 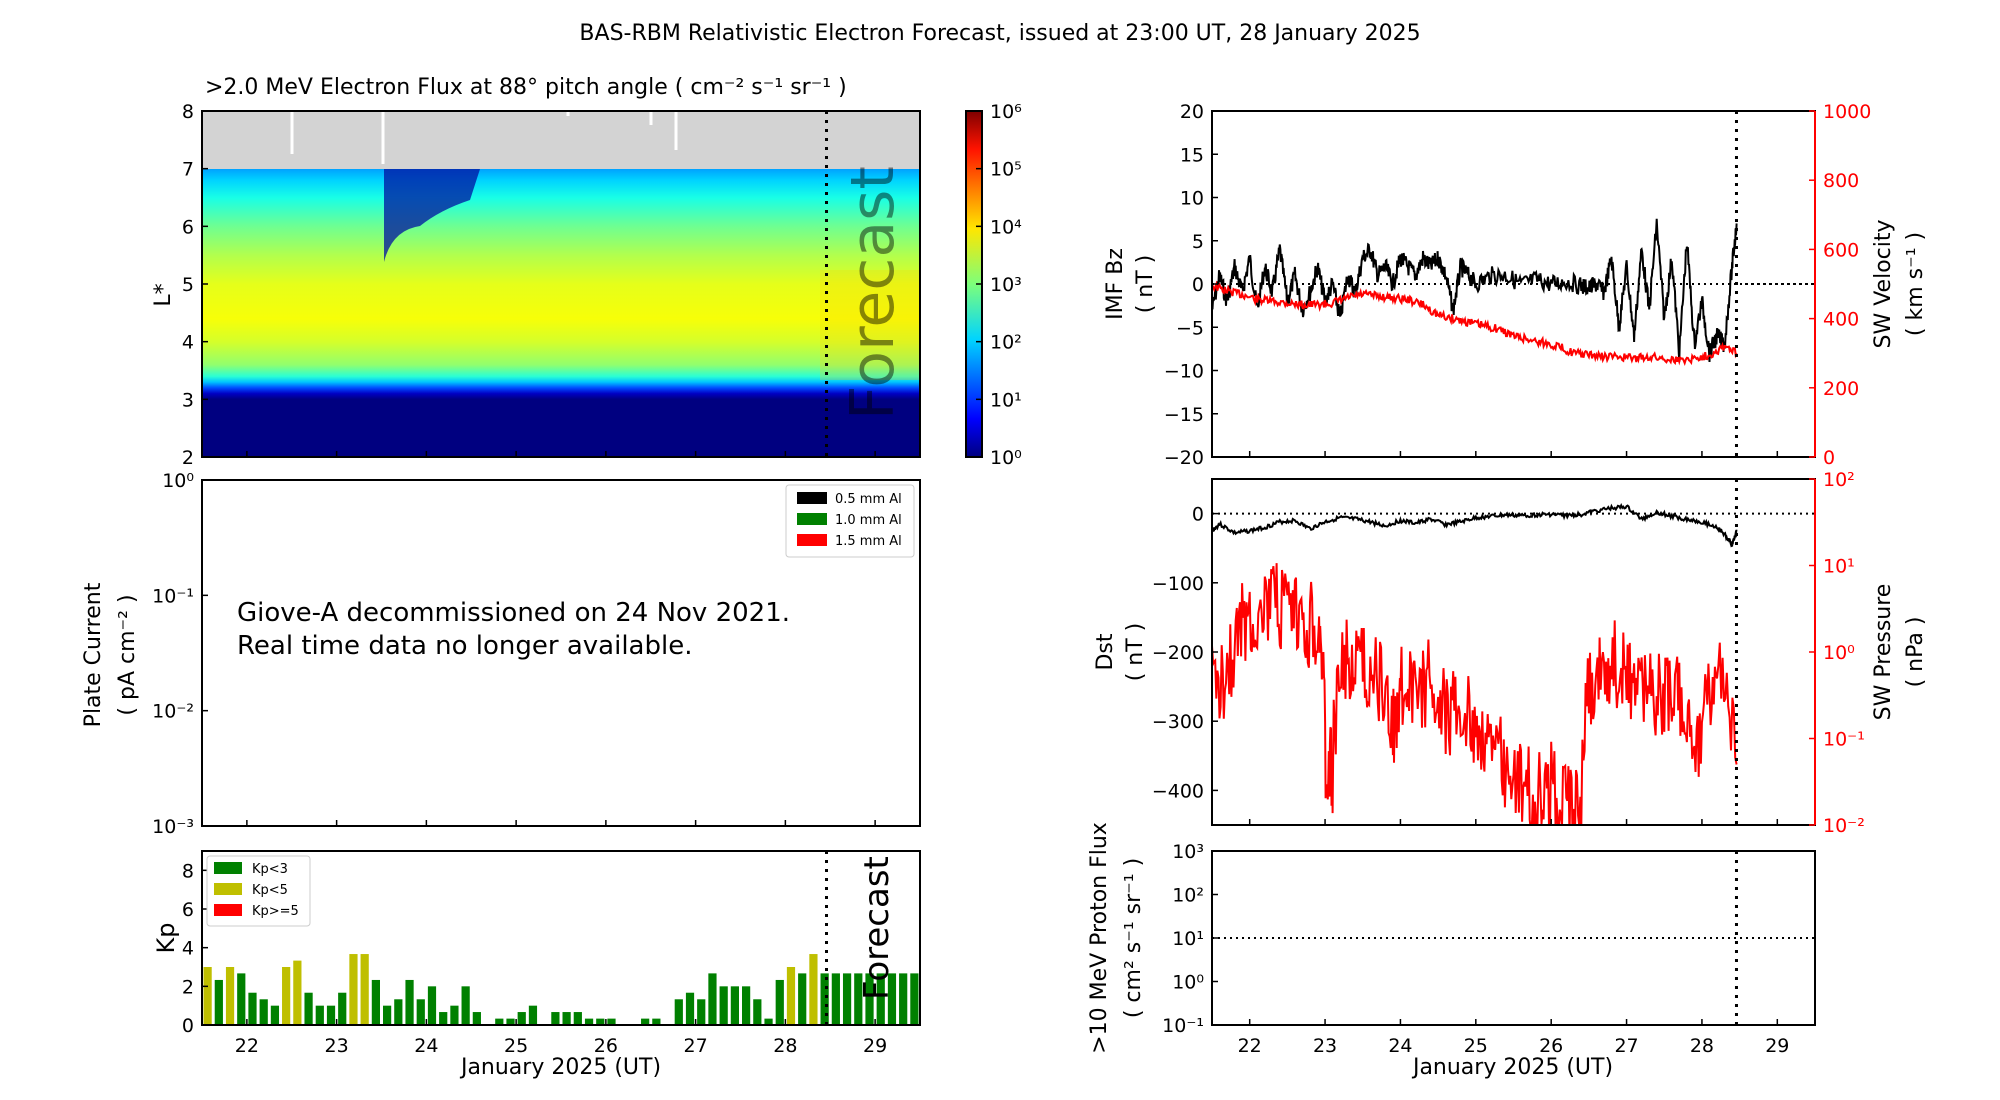 I want to click on flux-x-tick-marks, so click(x=561, y=454).